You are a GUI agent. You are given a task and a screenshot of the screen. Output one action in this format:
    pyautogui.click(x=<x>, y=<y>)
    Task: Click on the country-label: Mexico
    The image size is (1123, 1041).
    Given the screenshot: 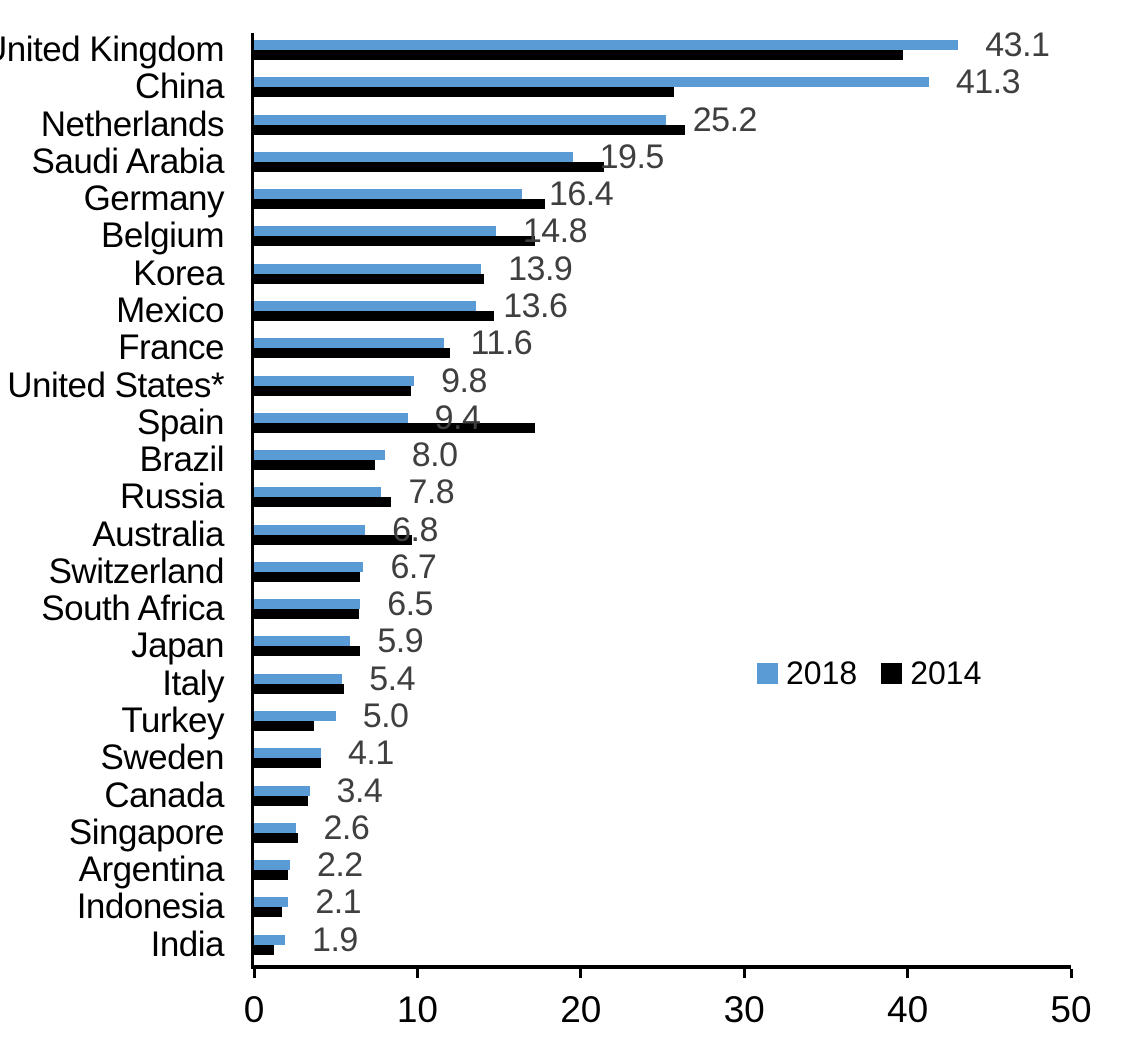 What is the action you would take?
    pyautogui.click(x=170, y=310)
    